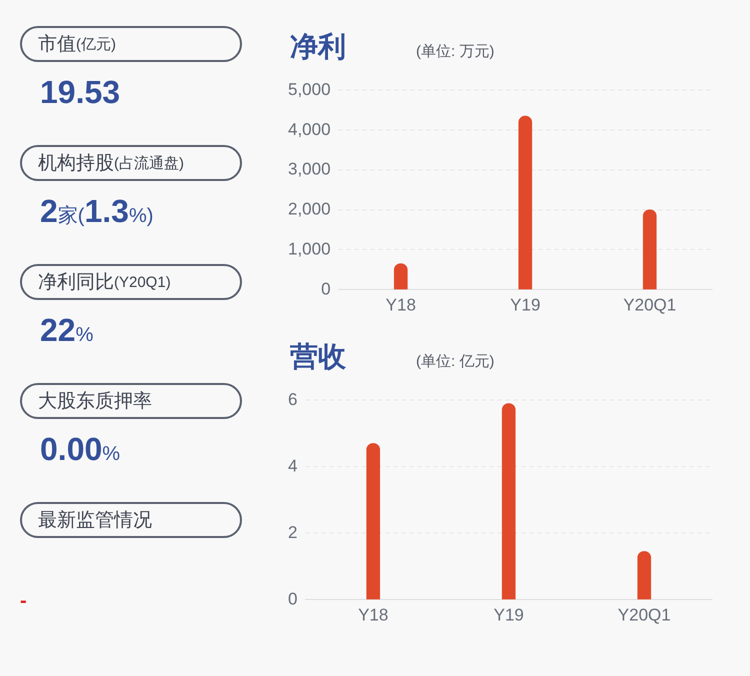 The width and height of the screenshot is (750, 676). What do you see at coordinates (309, 209) in the screenshot?
I see `y-tick-label: 2,000` at bounding box center [309, 209].